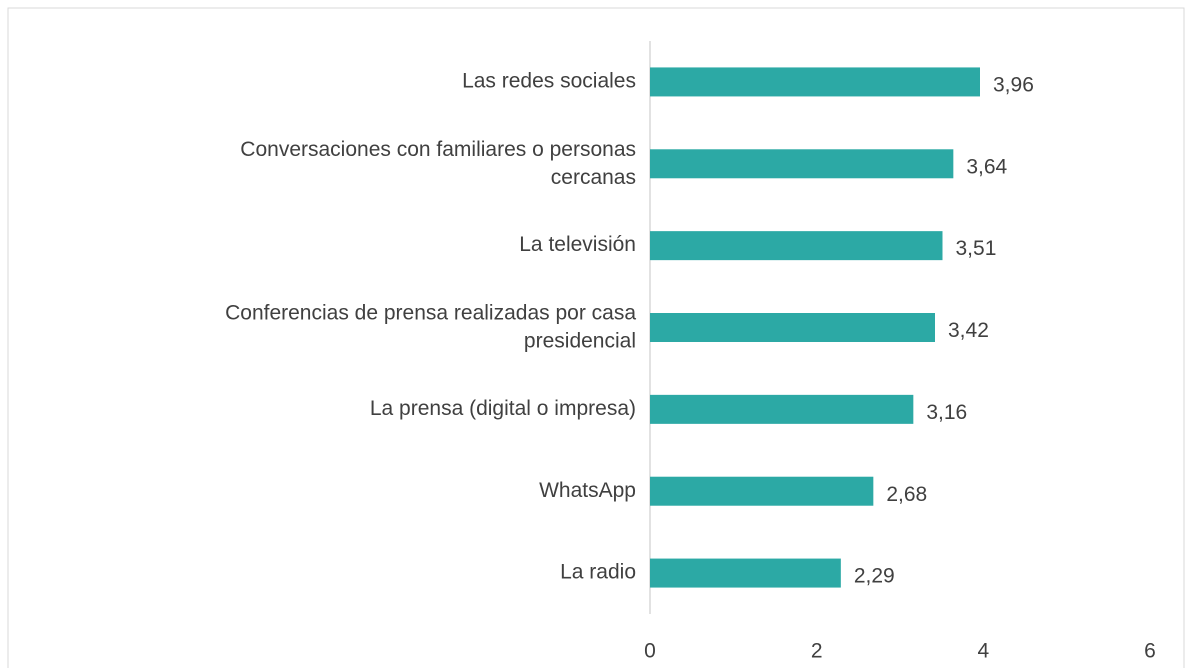 This screenshot has height=668, width=1185. Describe the element at coordinates (817, 651) in the screenshot. I see `x-tick-label: 2` at that location.